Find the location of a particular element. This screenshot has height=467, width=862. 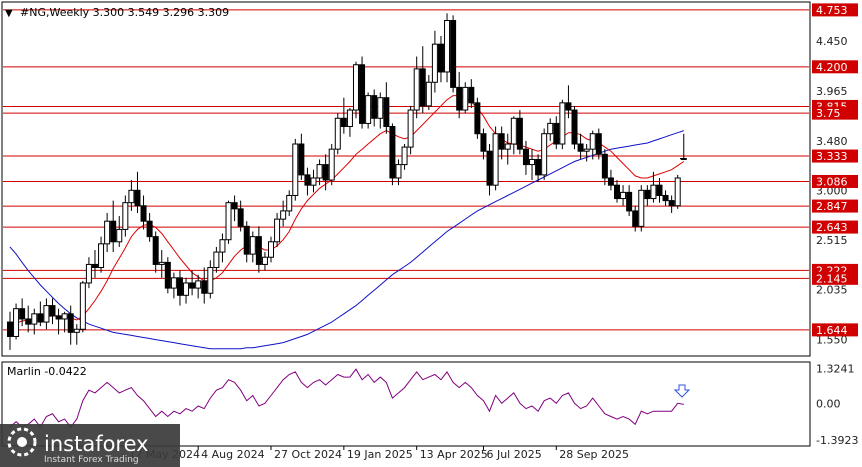

level-price-tag: 3.086 is located at coordinates (835, 181).